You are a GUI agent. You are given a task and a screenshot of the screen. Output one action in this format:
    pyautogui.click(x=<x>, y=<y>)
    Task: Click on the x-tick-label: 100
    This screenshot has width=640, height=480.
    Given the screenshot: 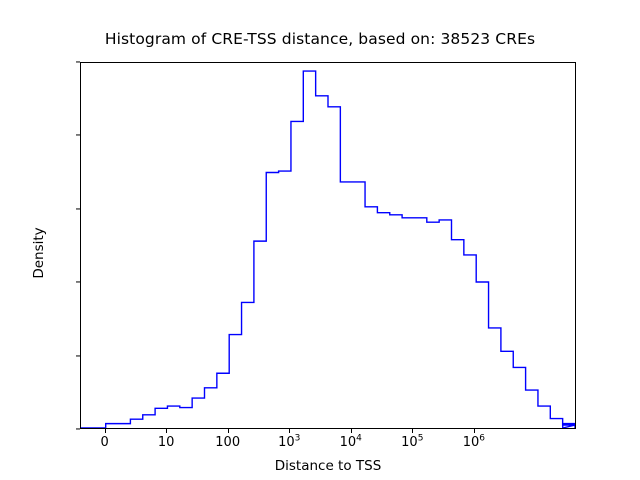 What is the action you would take?
    pyautogui.click(x=228, y=442)
    